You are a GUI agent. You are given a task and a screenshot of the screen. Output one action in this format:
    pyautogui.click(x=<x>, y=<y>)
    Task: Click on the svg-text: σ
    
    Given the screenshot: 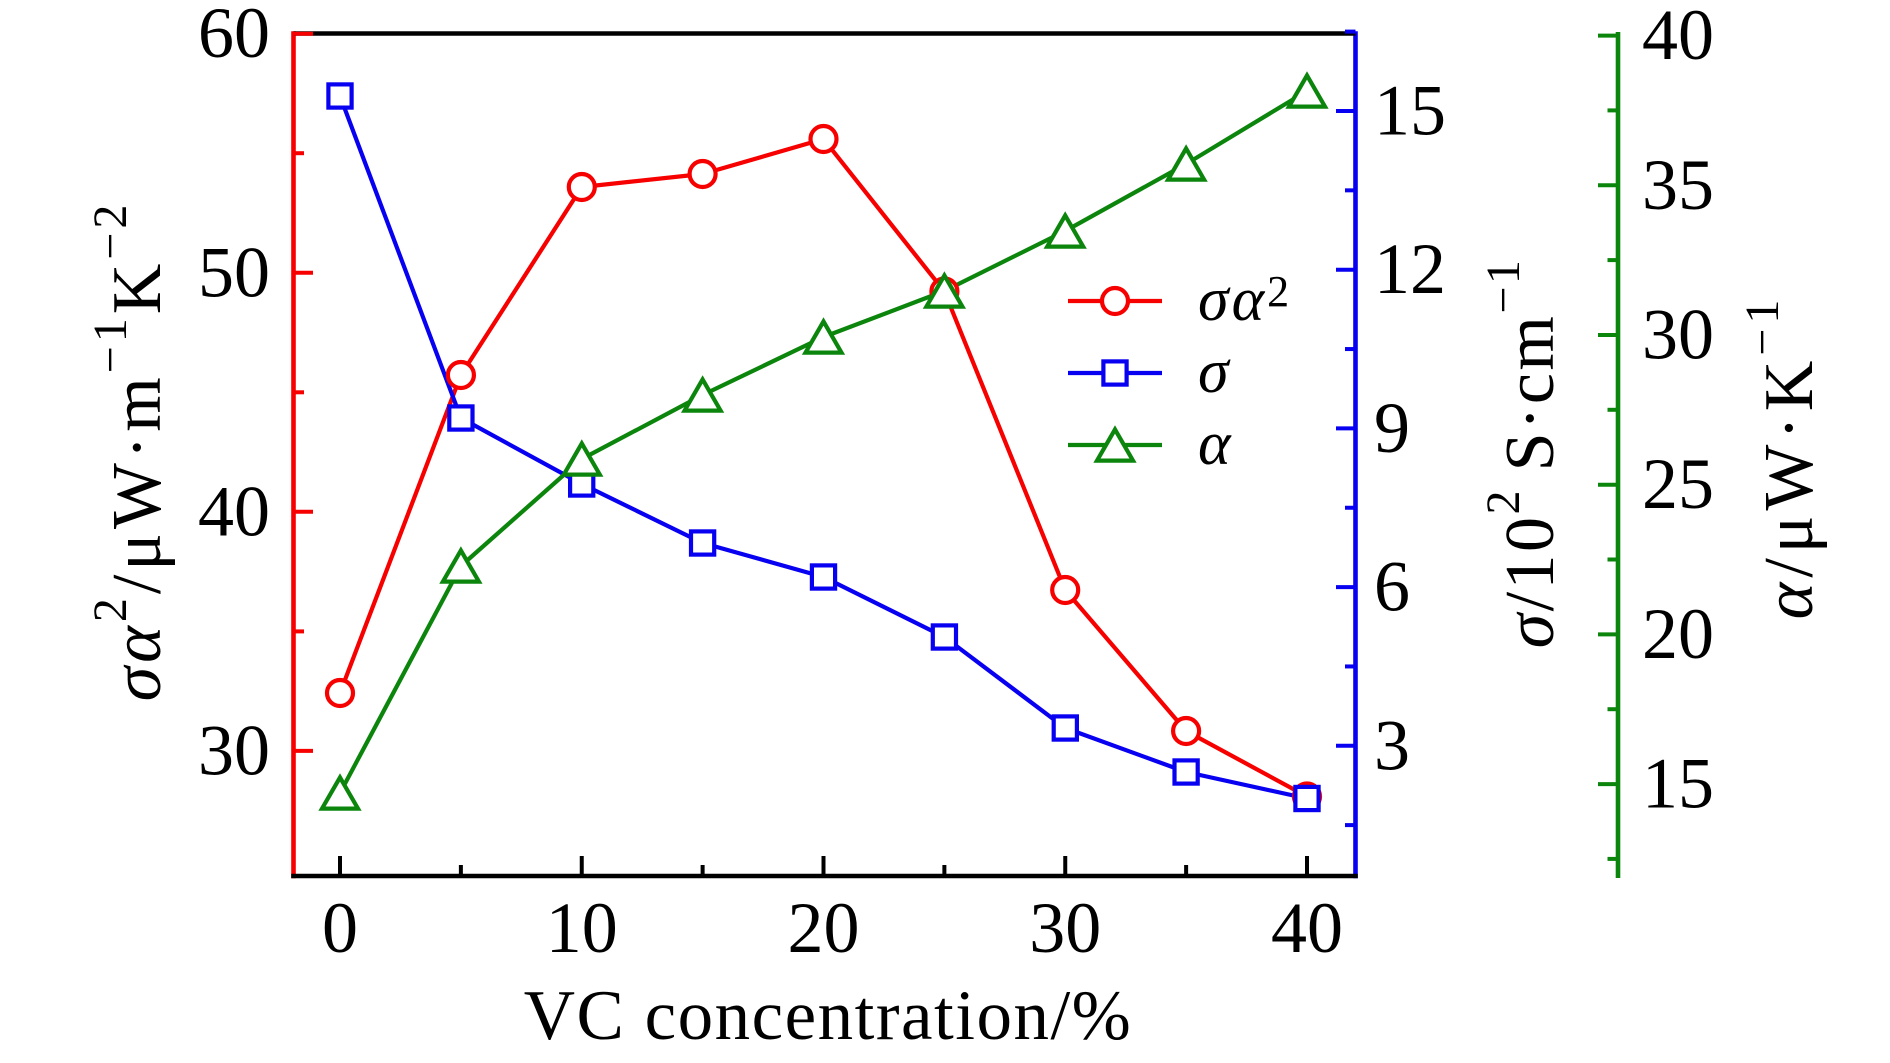 What is the action you would take?
    pyautogui.click(x=1214, y=372)
    